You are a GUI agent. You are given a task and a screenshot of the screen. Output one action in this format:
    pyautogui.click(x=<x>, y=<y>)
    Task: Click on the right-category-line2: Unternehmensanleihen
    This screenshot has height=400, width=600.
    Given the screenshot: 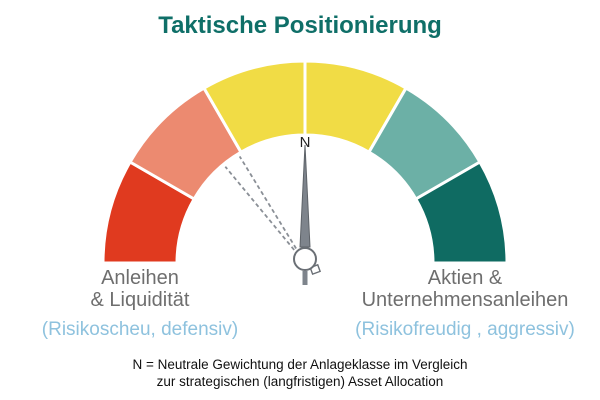 What is the action you would take?
    pyautogui.click(x=465, y=300)
    